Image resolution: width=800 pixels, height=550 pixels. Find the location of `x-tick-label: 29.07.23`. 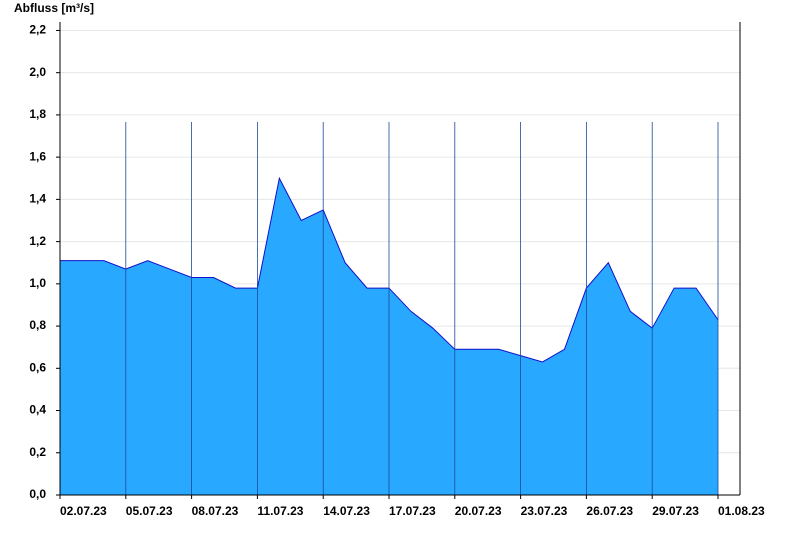

x-tick-label: 29.07.23 is located at coordinates (675, 511).